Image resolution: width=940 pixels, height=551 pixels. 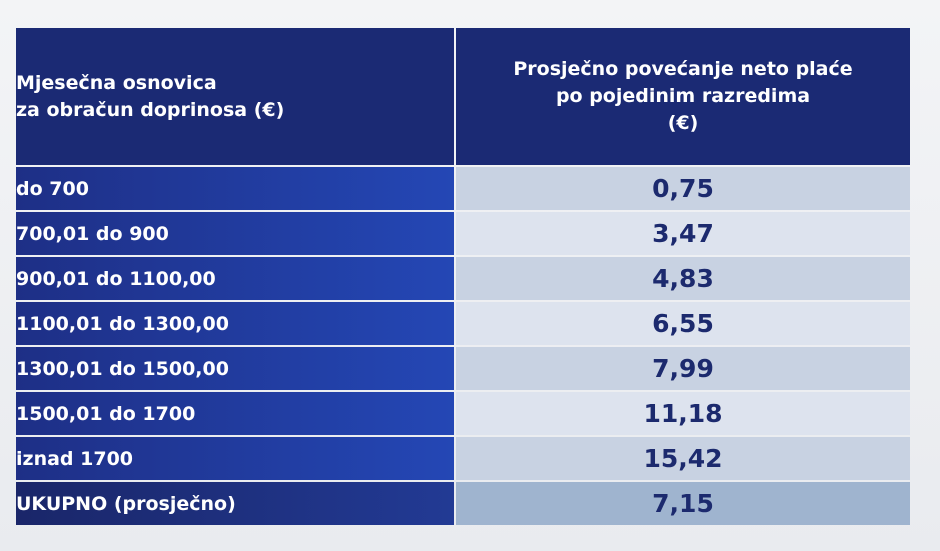 What do you see at coordinates (683, 323) in the screenshot?
I see `value-cell: 6,55` at bounding box center [683, 323].